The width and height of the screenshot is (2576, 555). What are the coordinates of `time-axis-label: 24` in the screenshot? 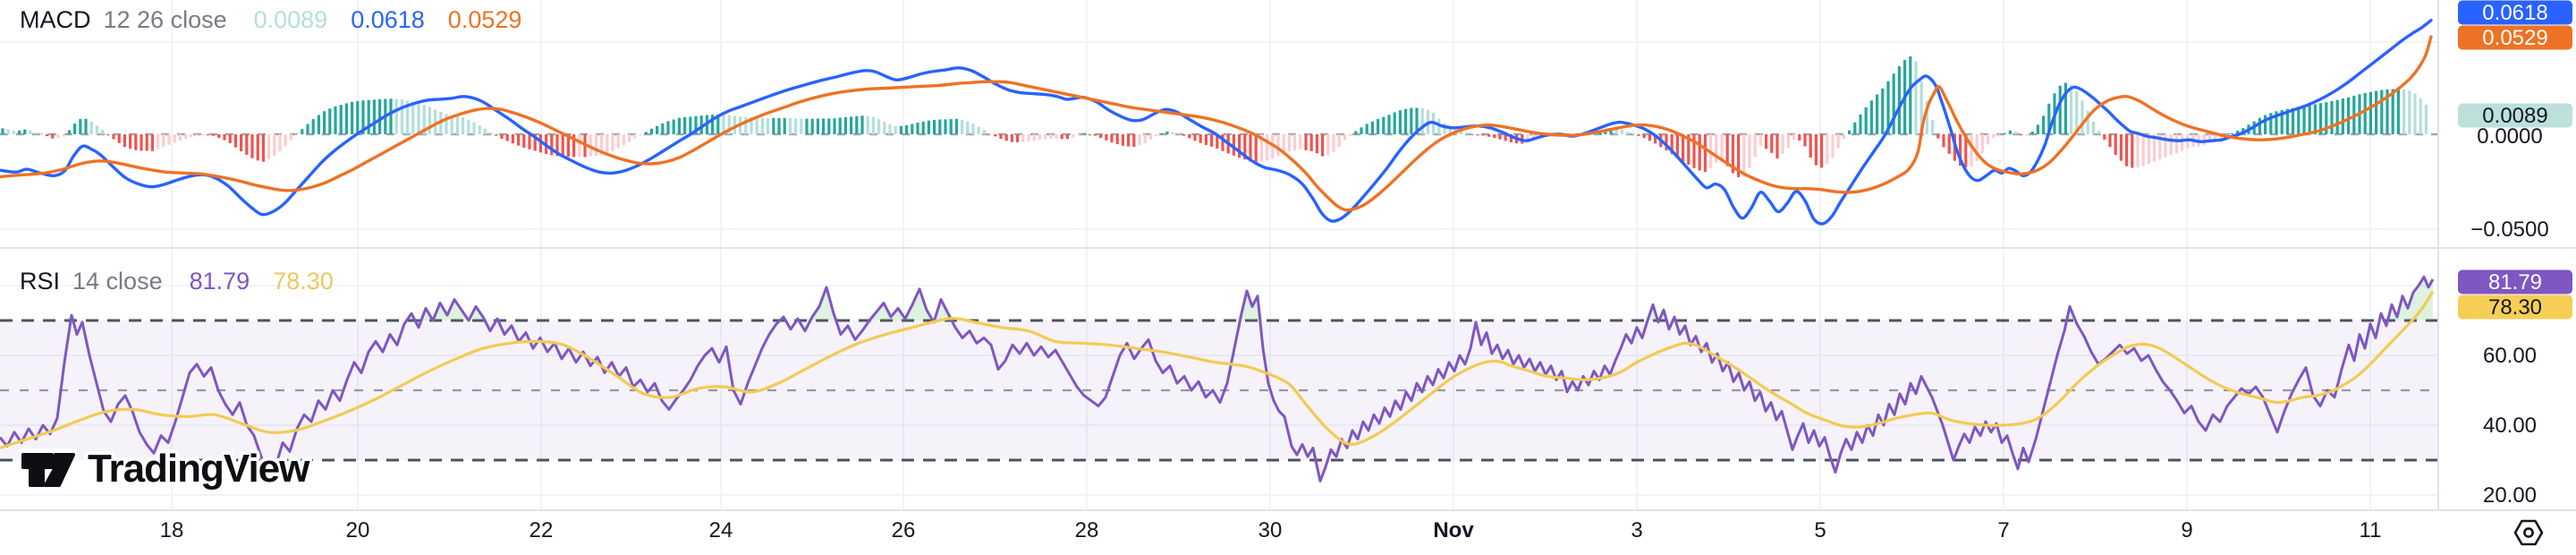 It's located at (721, 530).